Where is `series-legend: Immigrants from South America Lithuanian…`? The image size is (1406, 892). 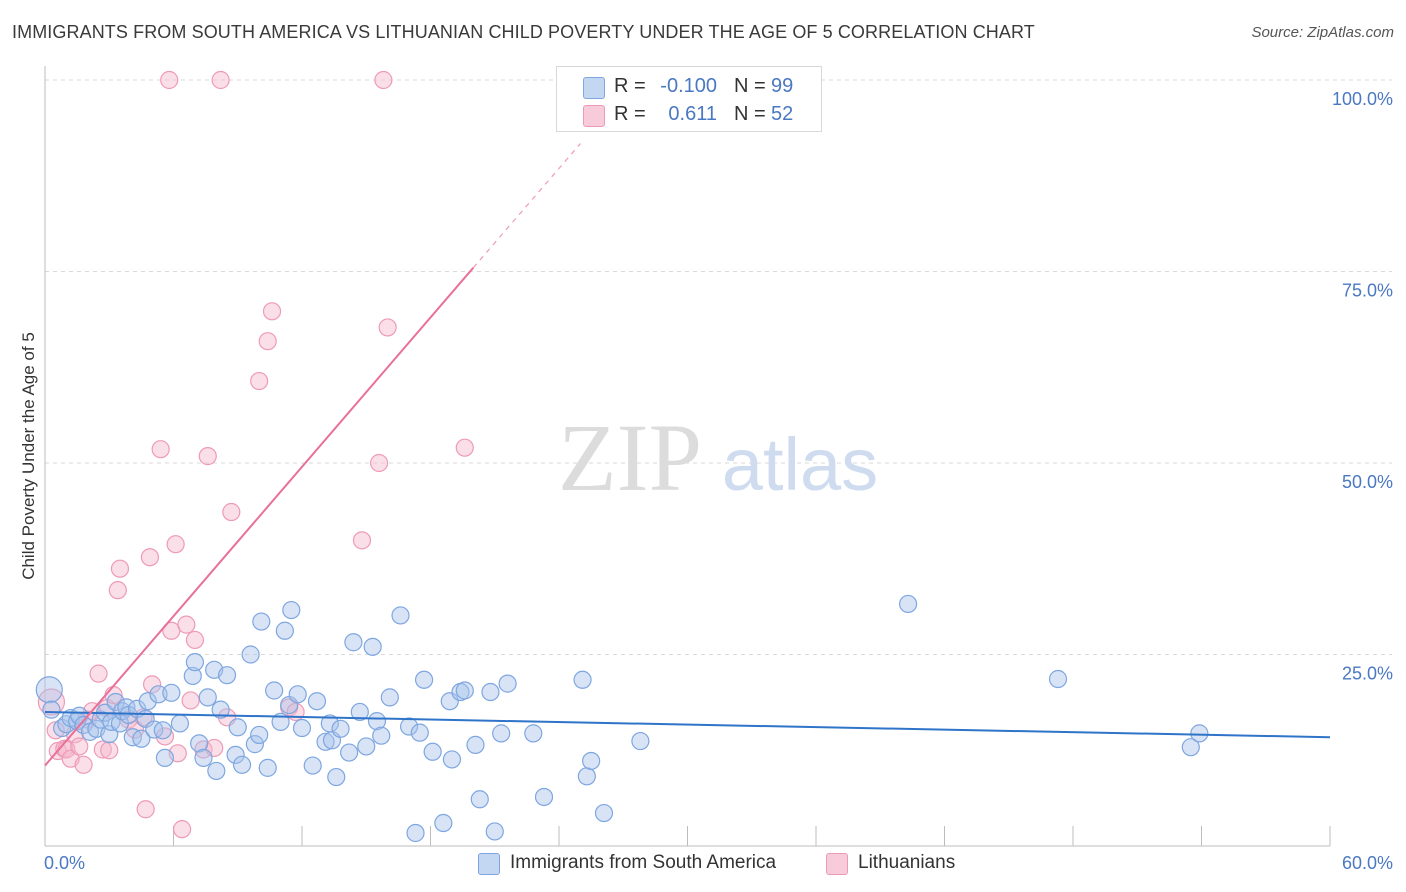
series-legend: Immigrants from South America Lithuanian… is located at coordinates (703, 865).